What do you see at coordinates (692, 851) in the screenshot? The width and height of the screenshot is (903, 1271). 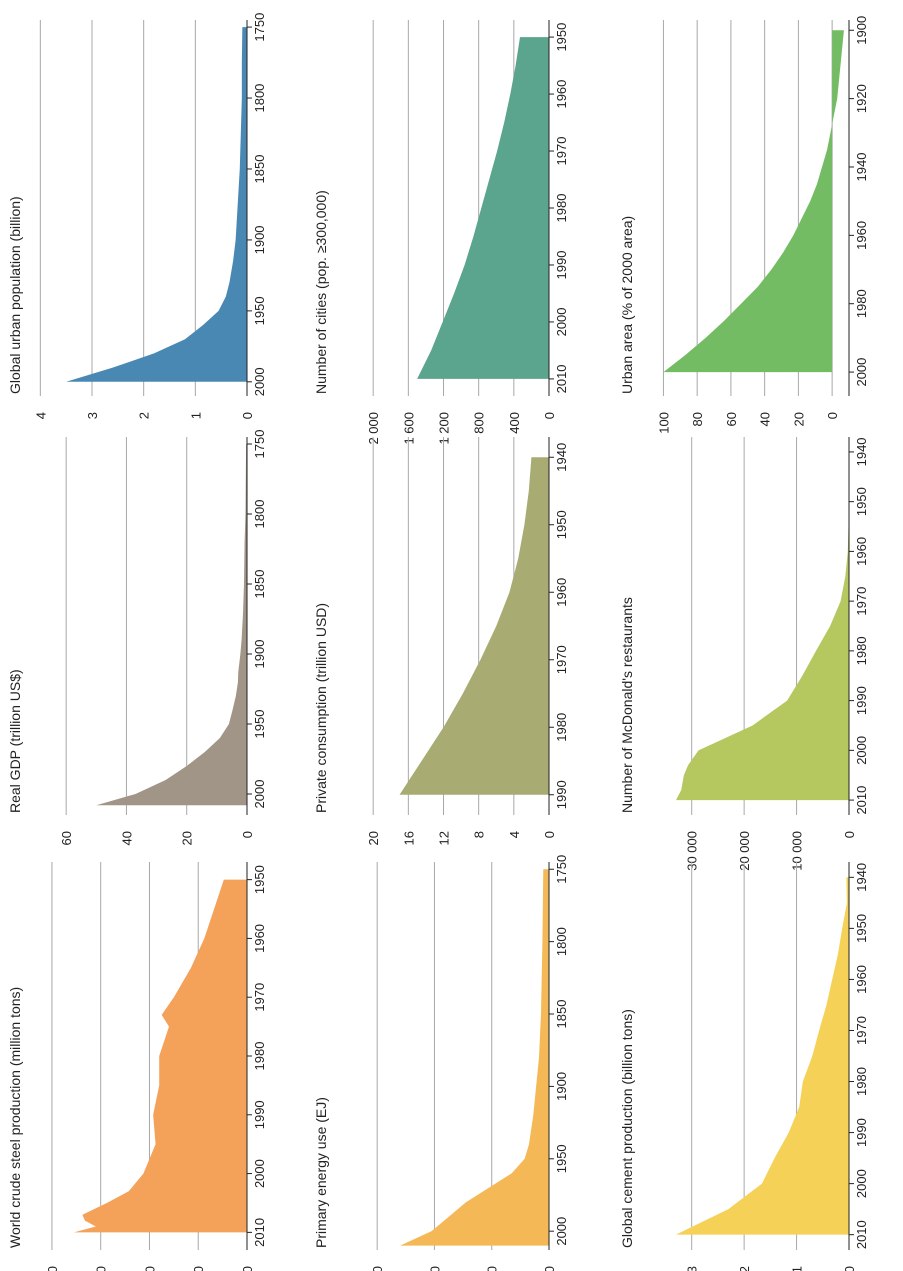 I see `y-tick-label: 30 000` at bounding box center [692, 851].